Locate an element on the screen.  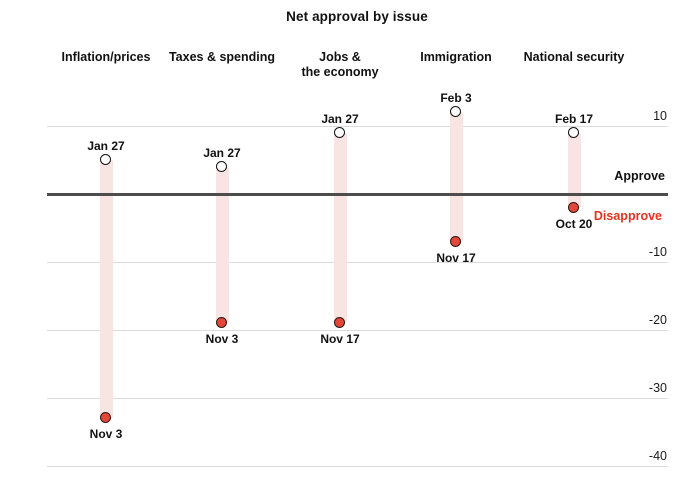
end-date-label: Oct 20 is located at coordinates (574, 223).